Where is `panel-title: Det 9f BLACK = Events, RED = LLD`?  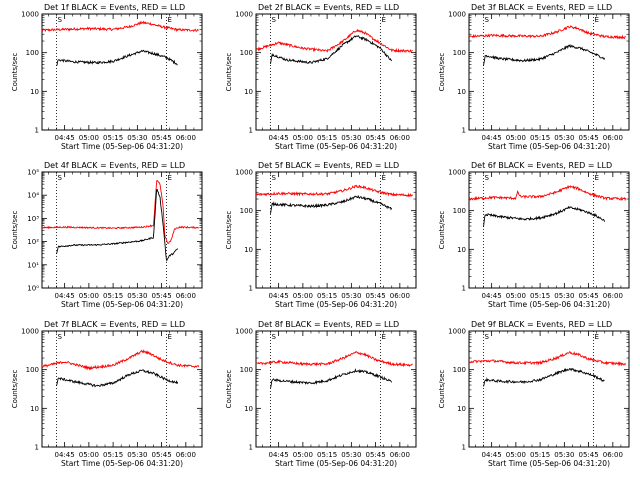
panel-title: Det 9f BLACK = Events, RED = LLD is located at coordinates (541, 324).